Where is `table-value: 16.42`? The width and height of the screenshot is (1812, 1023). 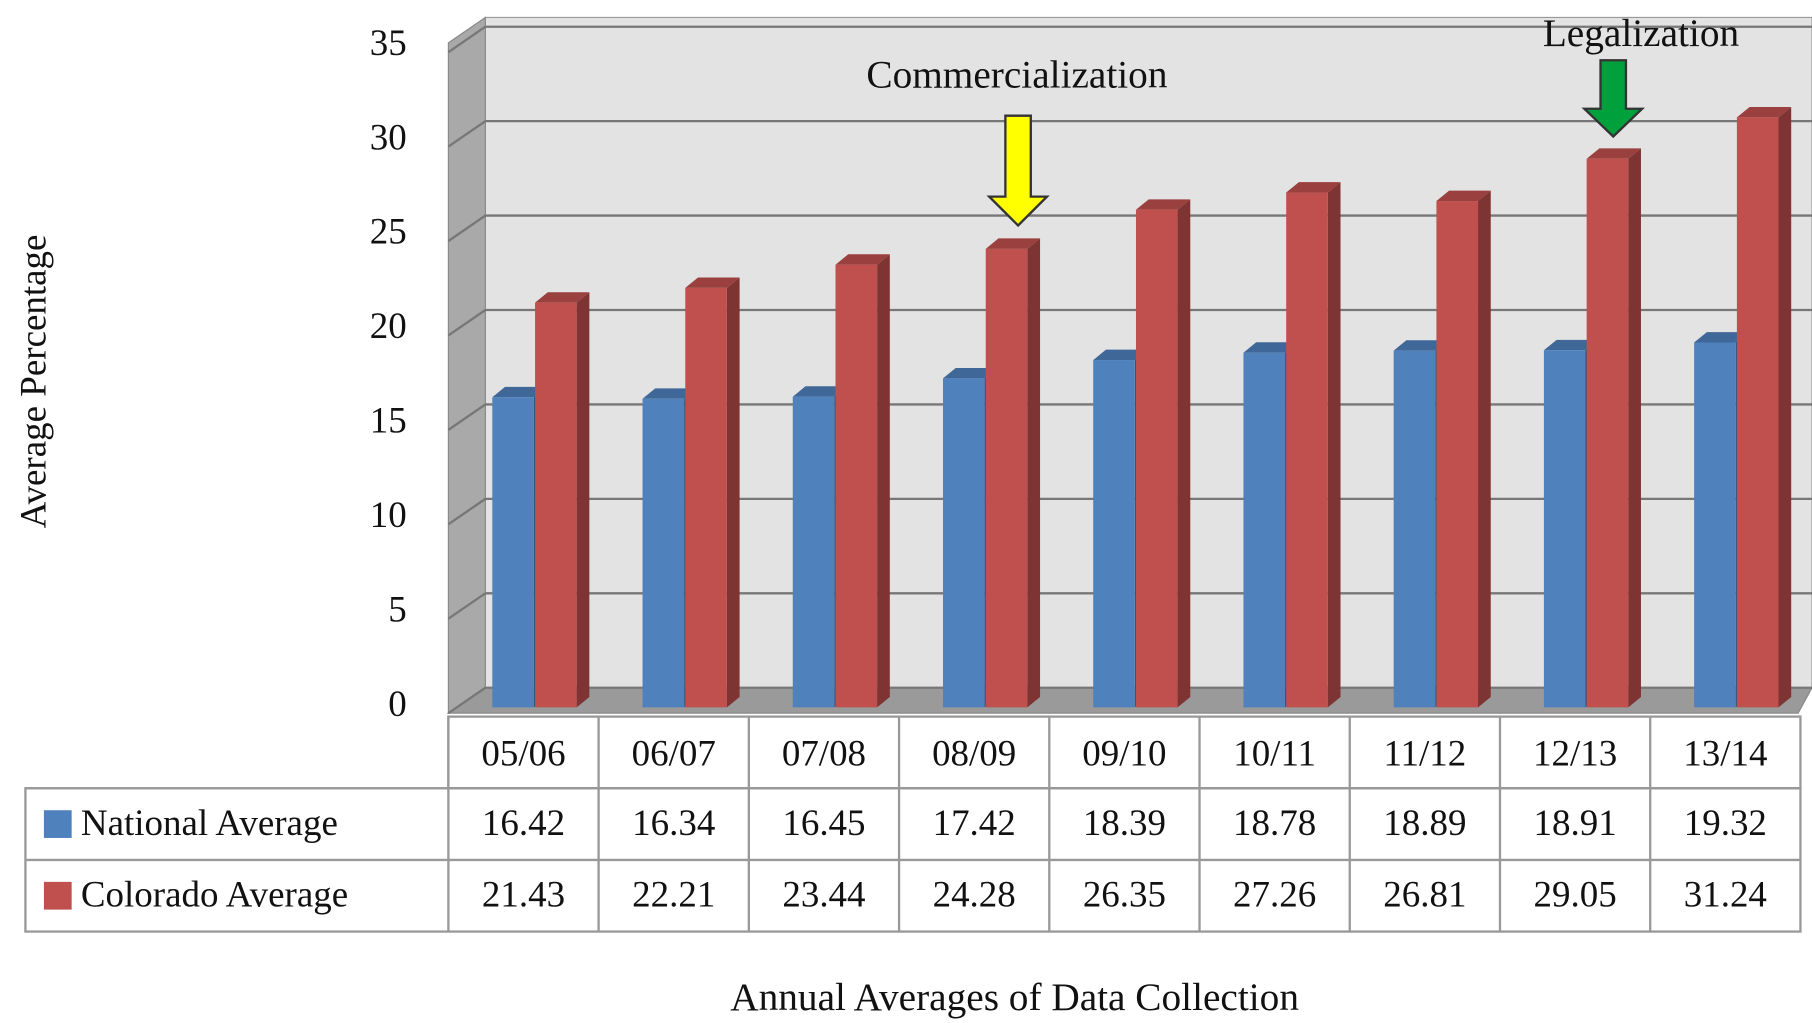 table-value: 16.42 is located at coordinates (523, 822).